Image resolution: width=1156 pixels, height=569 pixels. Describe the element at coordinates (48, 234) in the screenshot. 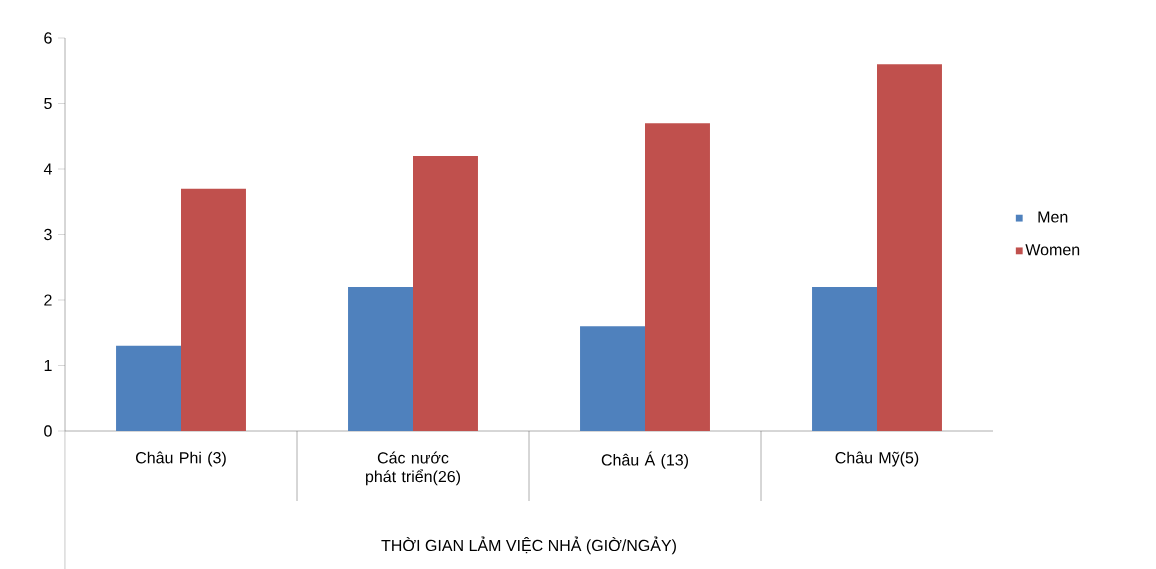

I see `y-tick-label: 3` at that location.